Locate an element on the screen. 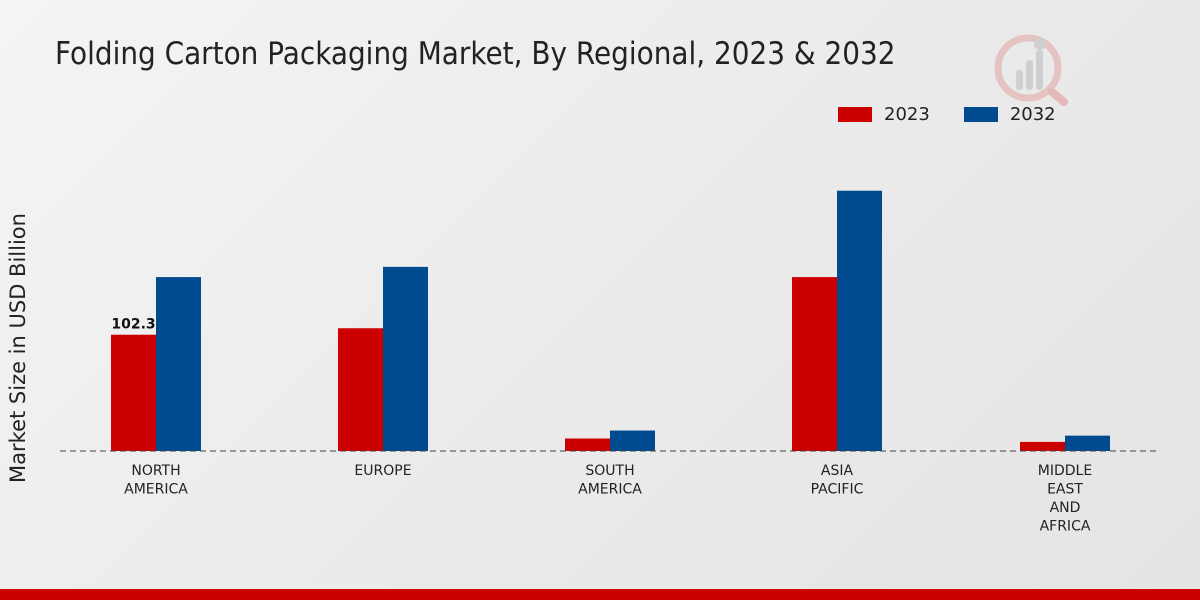 This screenshot has width=1200, height=600. x-tick-label-2-0: SOUTH is located at coordinates (609, 471).